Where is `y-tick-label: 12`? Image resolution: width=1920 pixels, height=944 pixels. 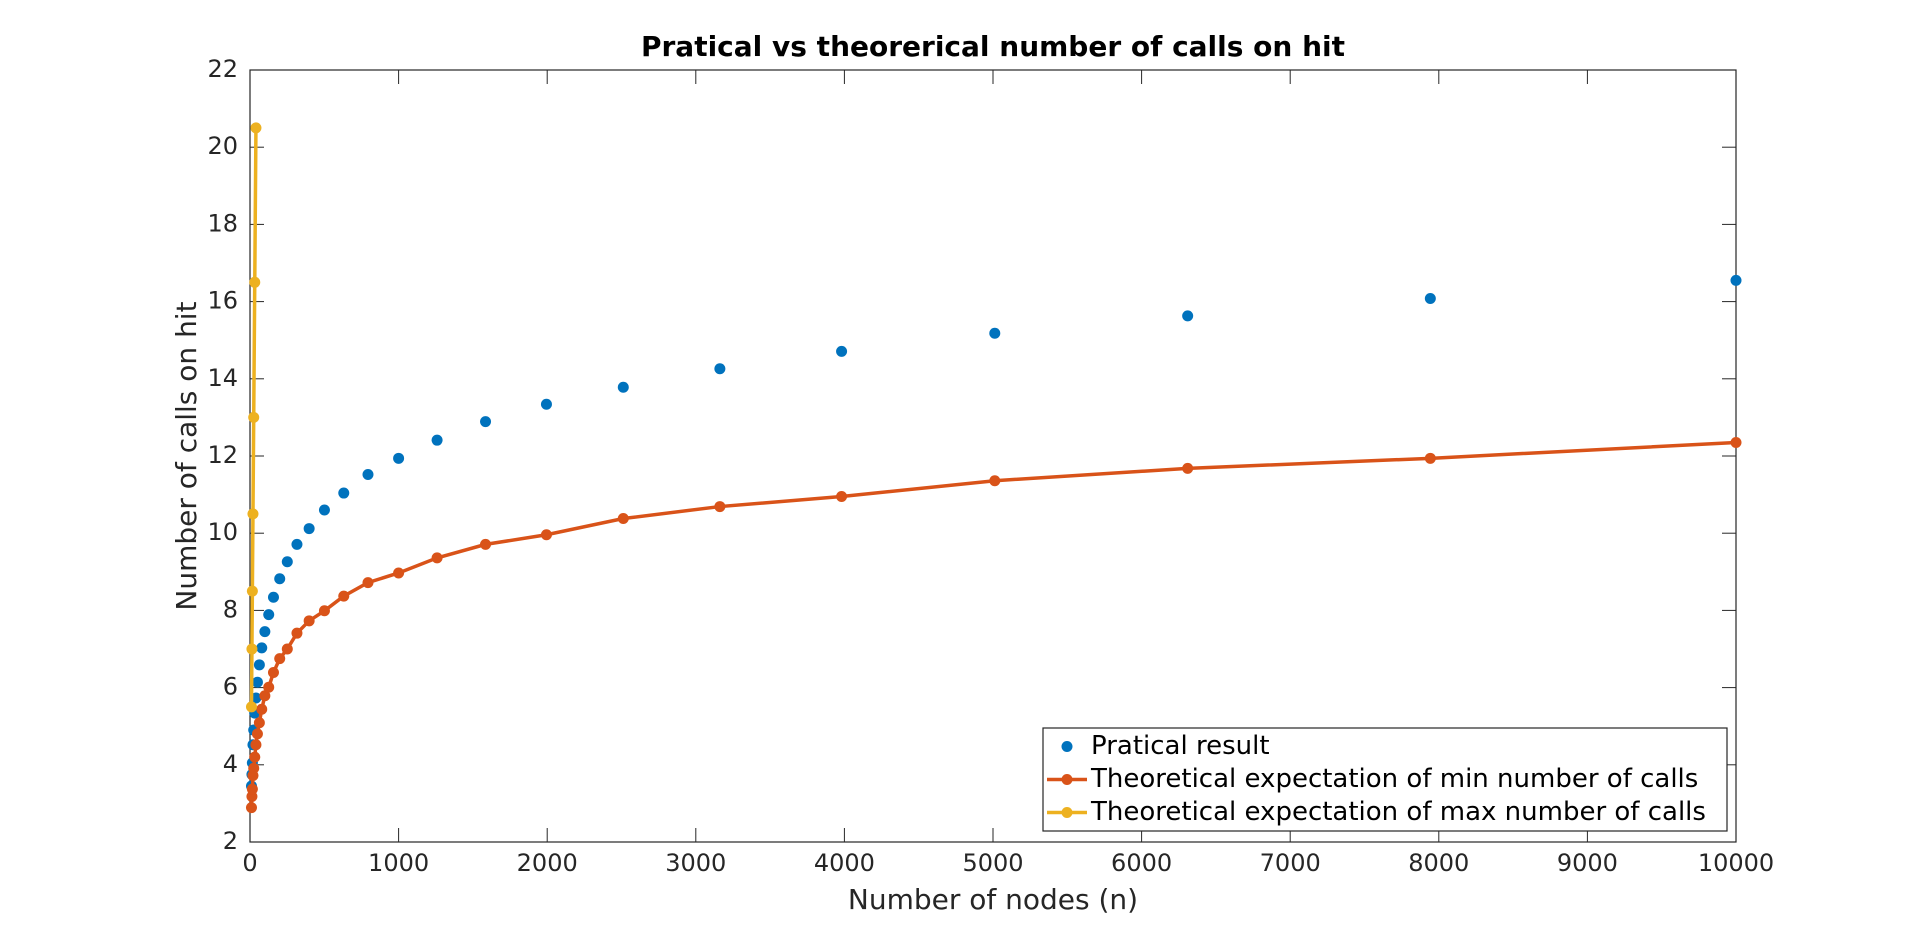 y-tick-label: 12 is located at coordinates (222, 455).